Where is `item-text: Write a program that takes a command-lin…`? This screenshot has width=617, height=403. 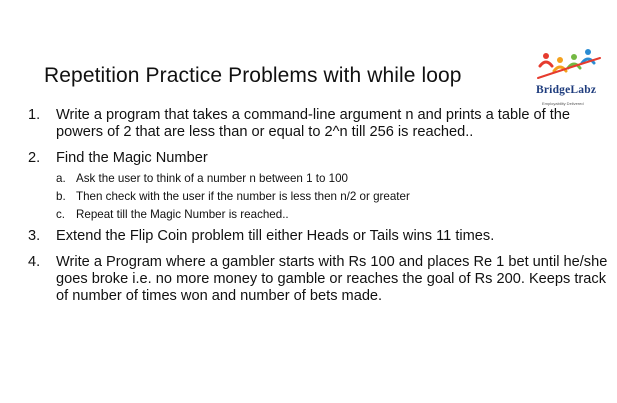 item-text: Write a program that takes a command-lin… is located at coordinates (313, 123).